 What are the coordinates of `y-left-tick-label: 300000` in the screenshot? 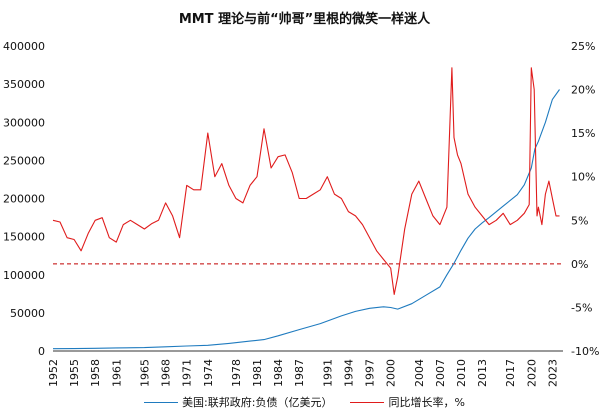 It's located at (24, 122).